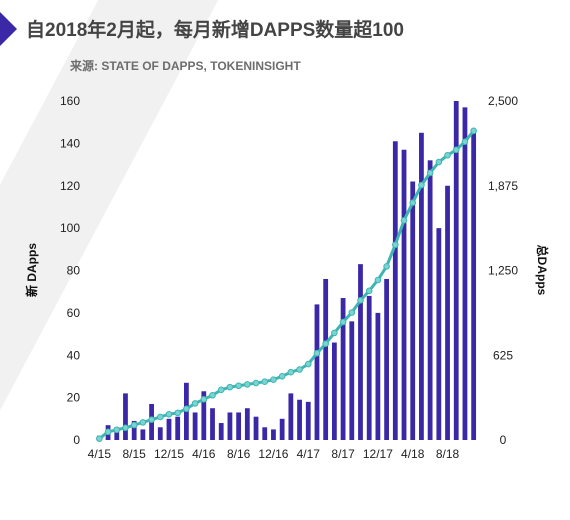 The width and height of the screenshot is (570, 520). What do you see at coordinates (503, 186) in the screenshot?
I see `right-tick-label: 1,875` at bounding box center [503, 186].